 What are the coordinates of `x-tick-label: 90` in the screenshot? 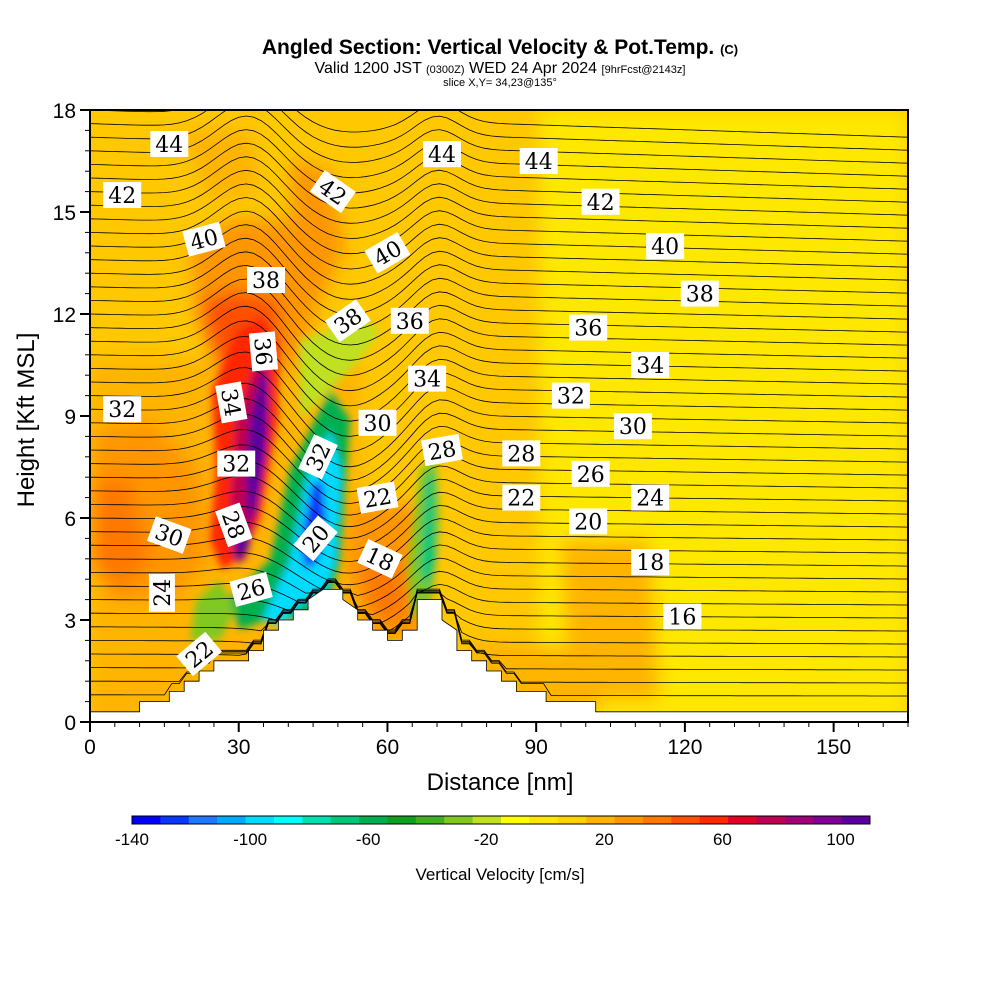 It's located at (536, 747).